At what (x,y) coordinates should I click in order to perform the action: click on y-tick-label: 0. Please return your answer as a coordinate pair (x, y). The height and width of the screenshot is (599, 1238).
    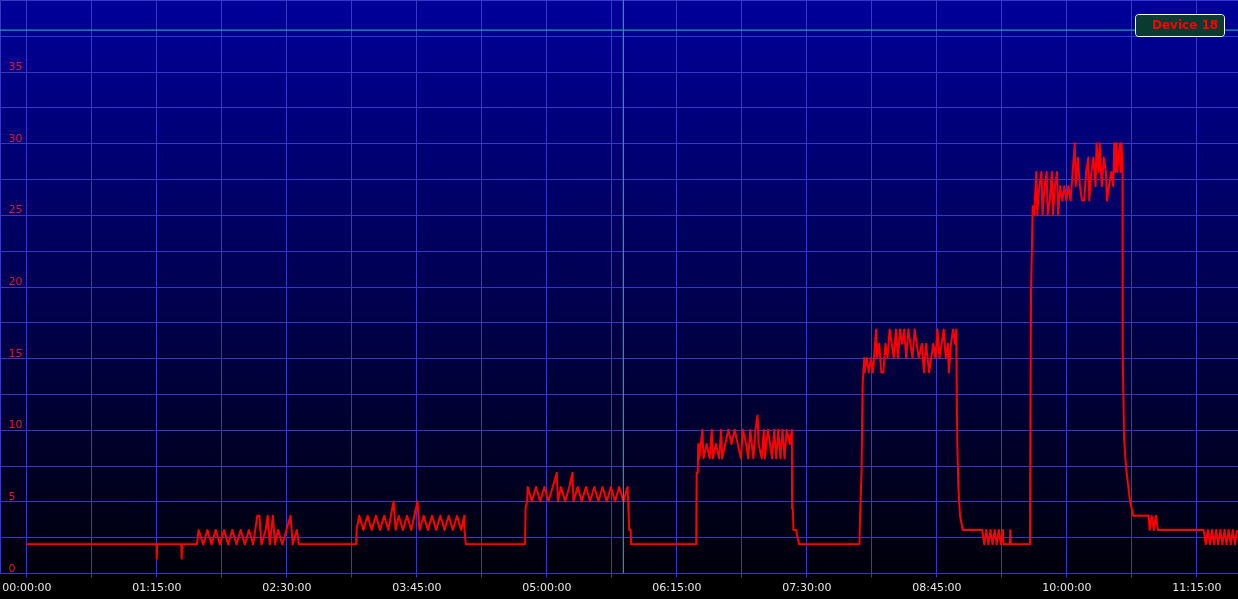
    Looking at the image, I should click on (12, 568).